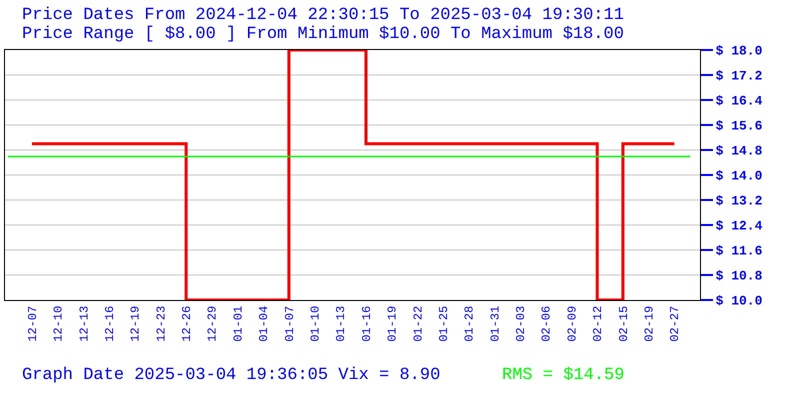 This screenshot has height=400, width=800. I want to click on x-tick-label: 12-10, so click(59, 324).